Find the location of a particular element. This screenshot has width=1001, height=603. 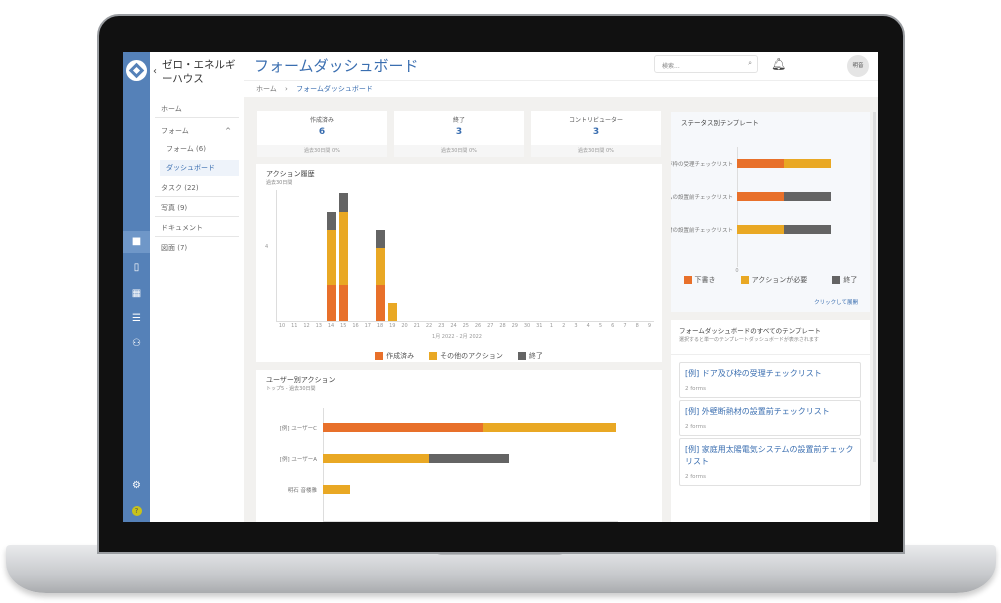

breadcrumb: ホーム › フォームダッシュボード is located at coordinates (561, 88).